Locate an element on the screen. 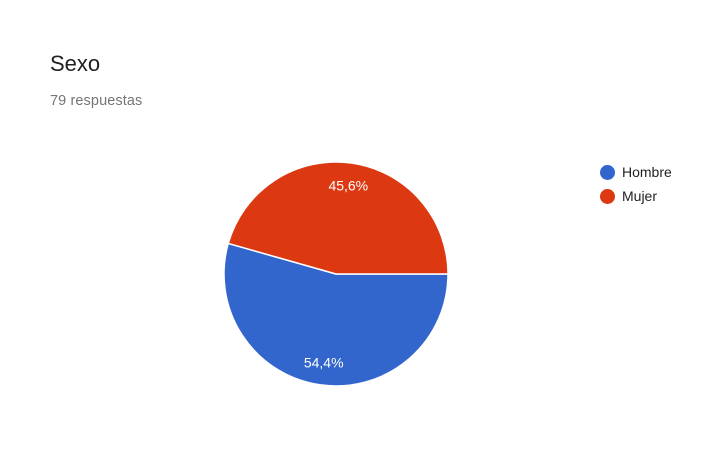 The height and width of the screenshot is (462, 716). chart-title: Sexo is located at coordinates (75, 63).